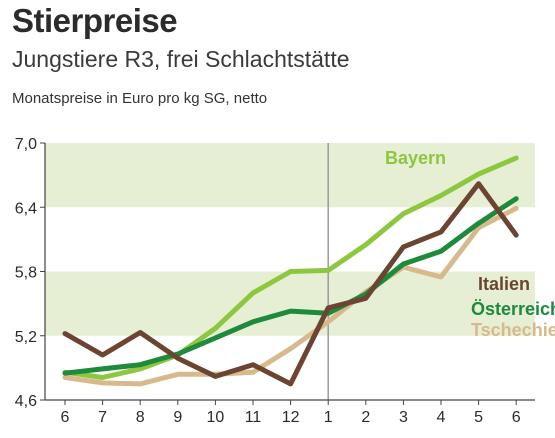  Describe the element at coordinates (26, 144) in the screenshot. I see `y-tick-label-0: 7,0` at that location.